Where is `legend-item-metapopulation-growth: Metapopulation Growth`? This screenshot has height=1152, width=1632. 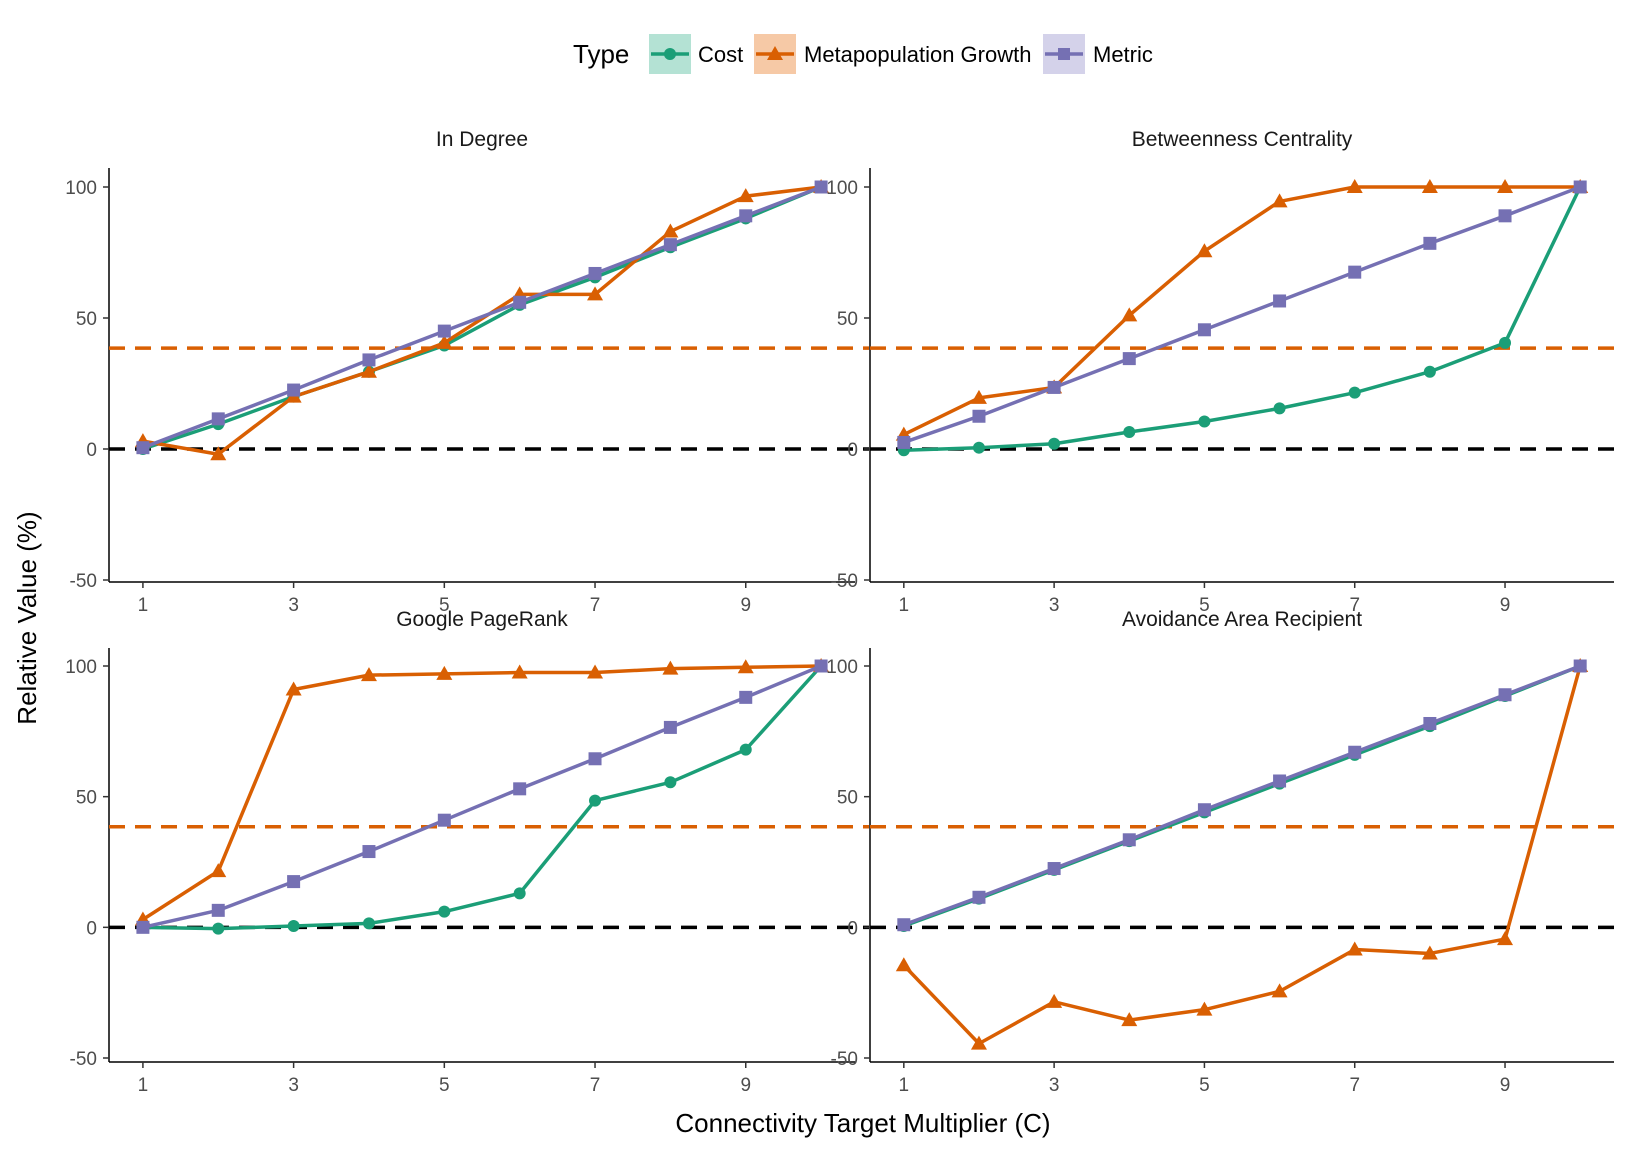
legend-item-metapopulation-growth: Metapopulation Growth is located at coordinates (892, 54).